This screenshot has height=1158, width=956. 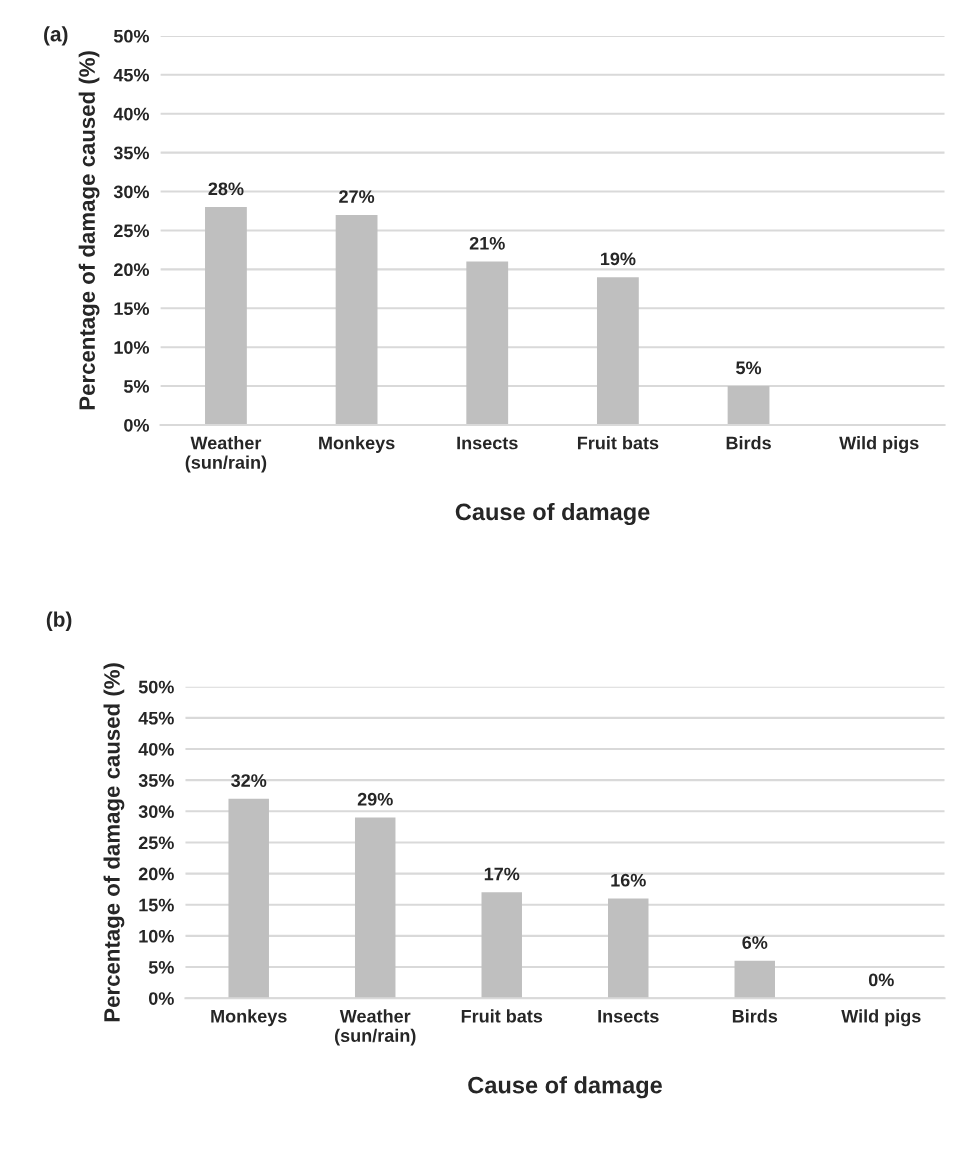 What do you see at coordinates (628, 880) in the screenshot?
I see `data-label: 16%` at bounding box center [628, 880].